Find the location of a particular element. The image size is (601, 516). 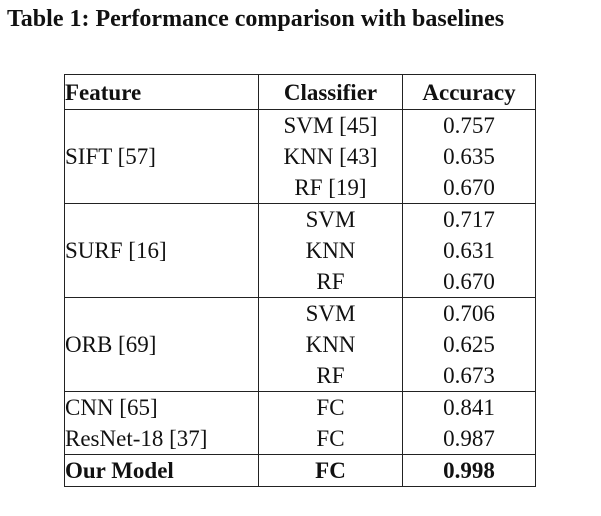

accuracy-cell: 0.635 is located at coordinates (469, 156).